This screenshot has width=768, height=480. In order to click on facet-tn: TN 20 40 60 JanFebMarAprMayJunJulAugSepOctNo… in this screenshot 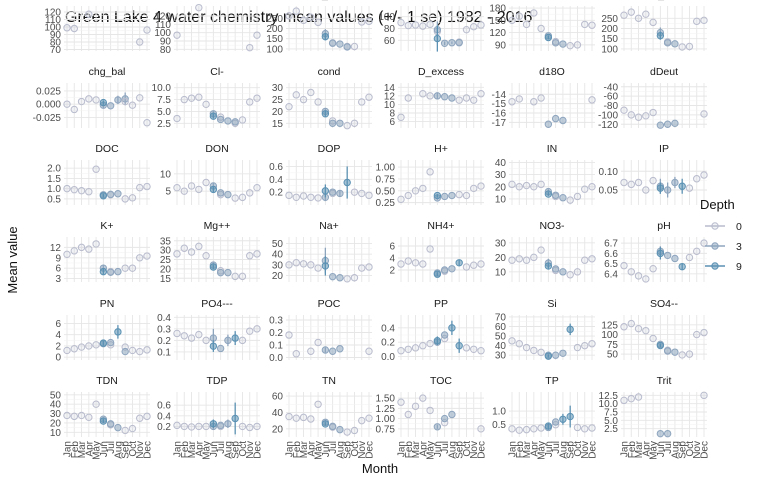, I will do `click(324, 417)`.